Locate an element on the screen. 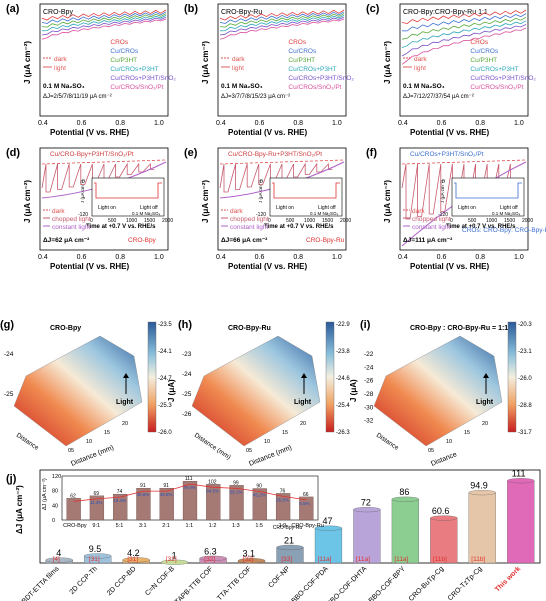 Image resolution: width=546 pixels, height=601 pixels. panel-letter: (b) is located at coordinates (191, 9).